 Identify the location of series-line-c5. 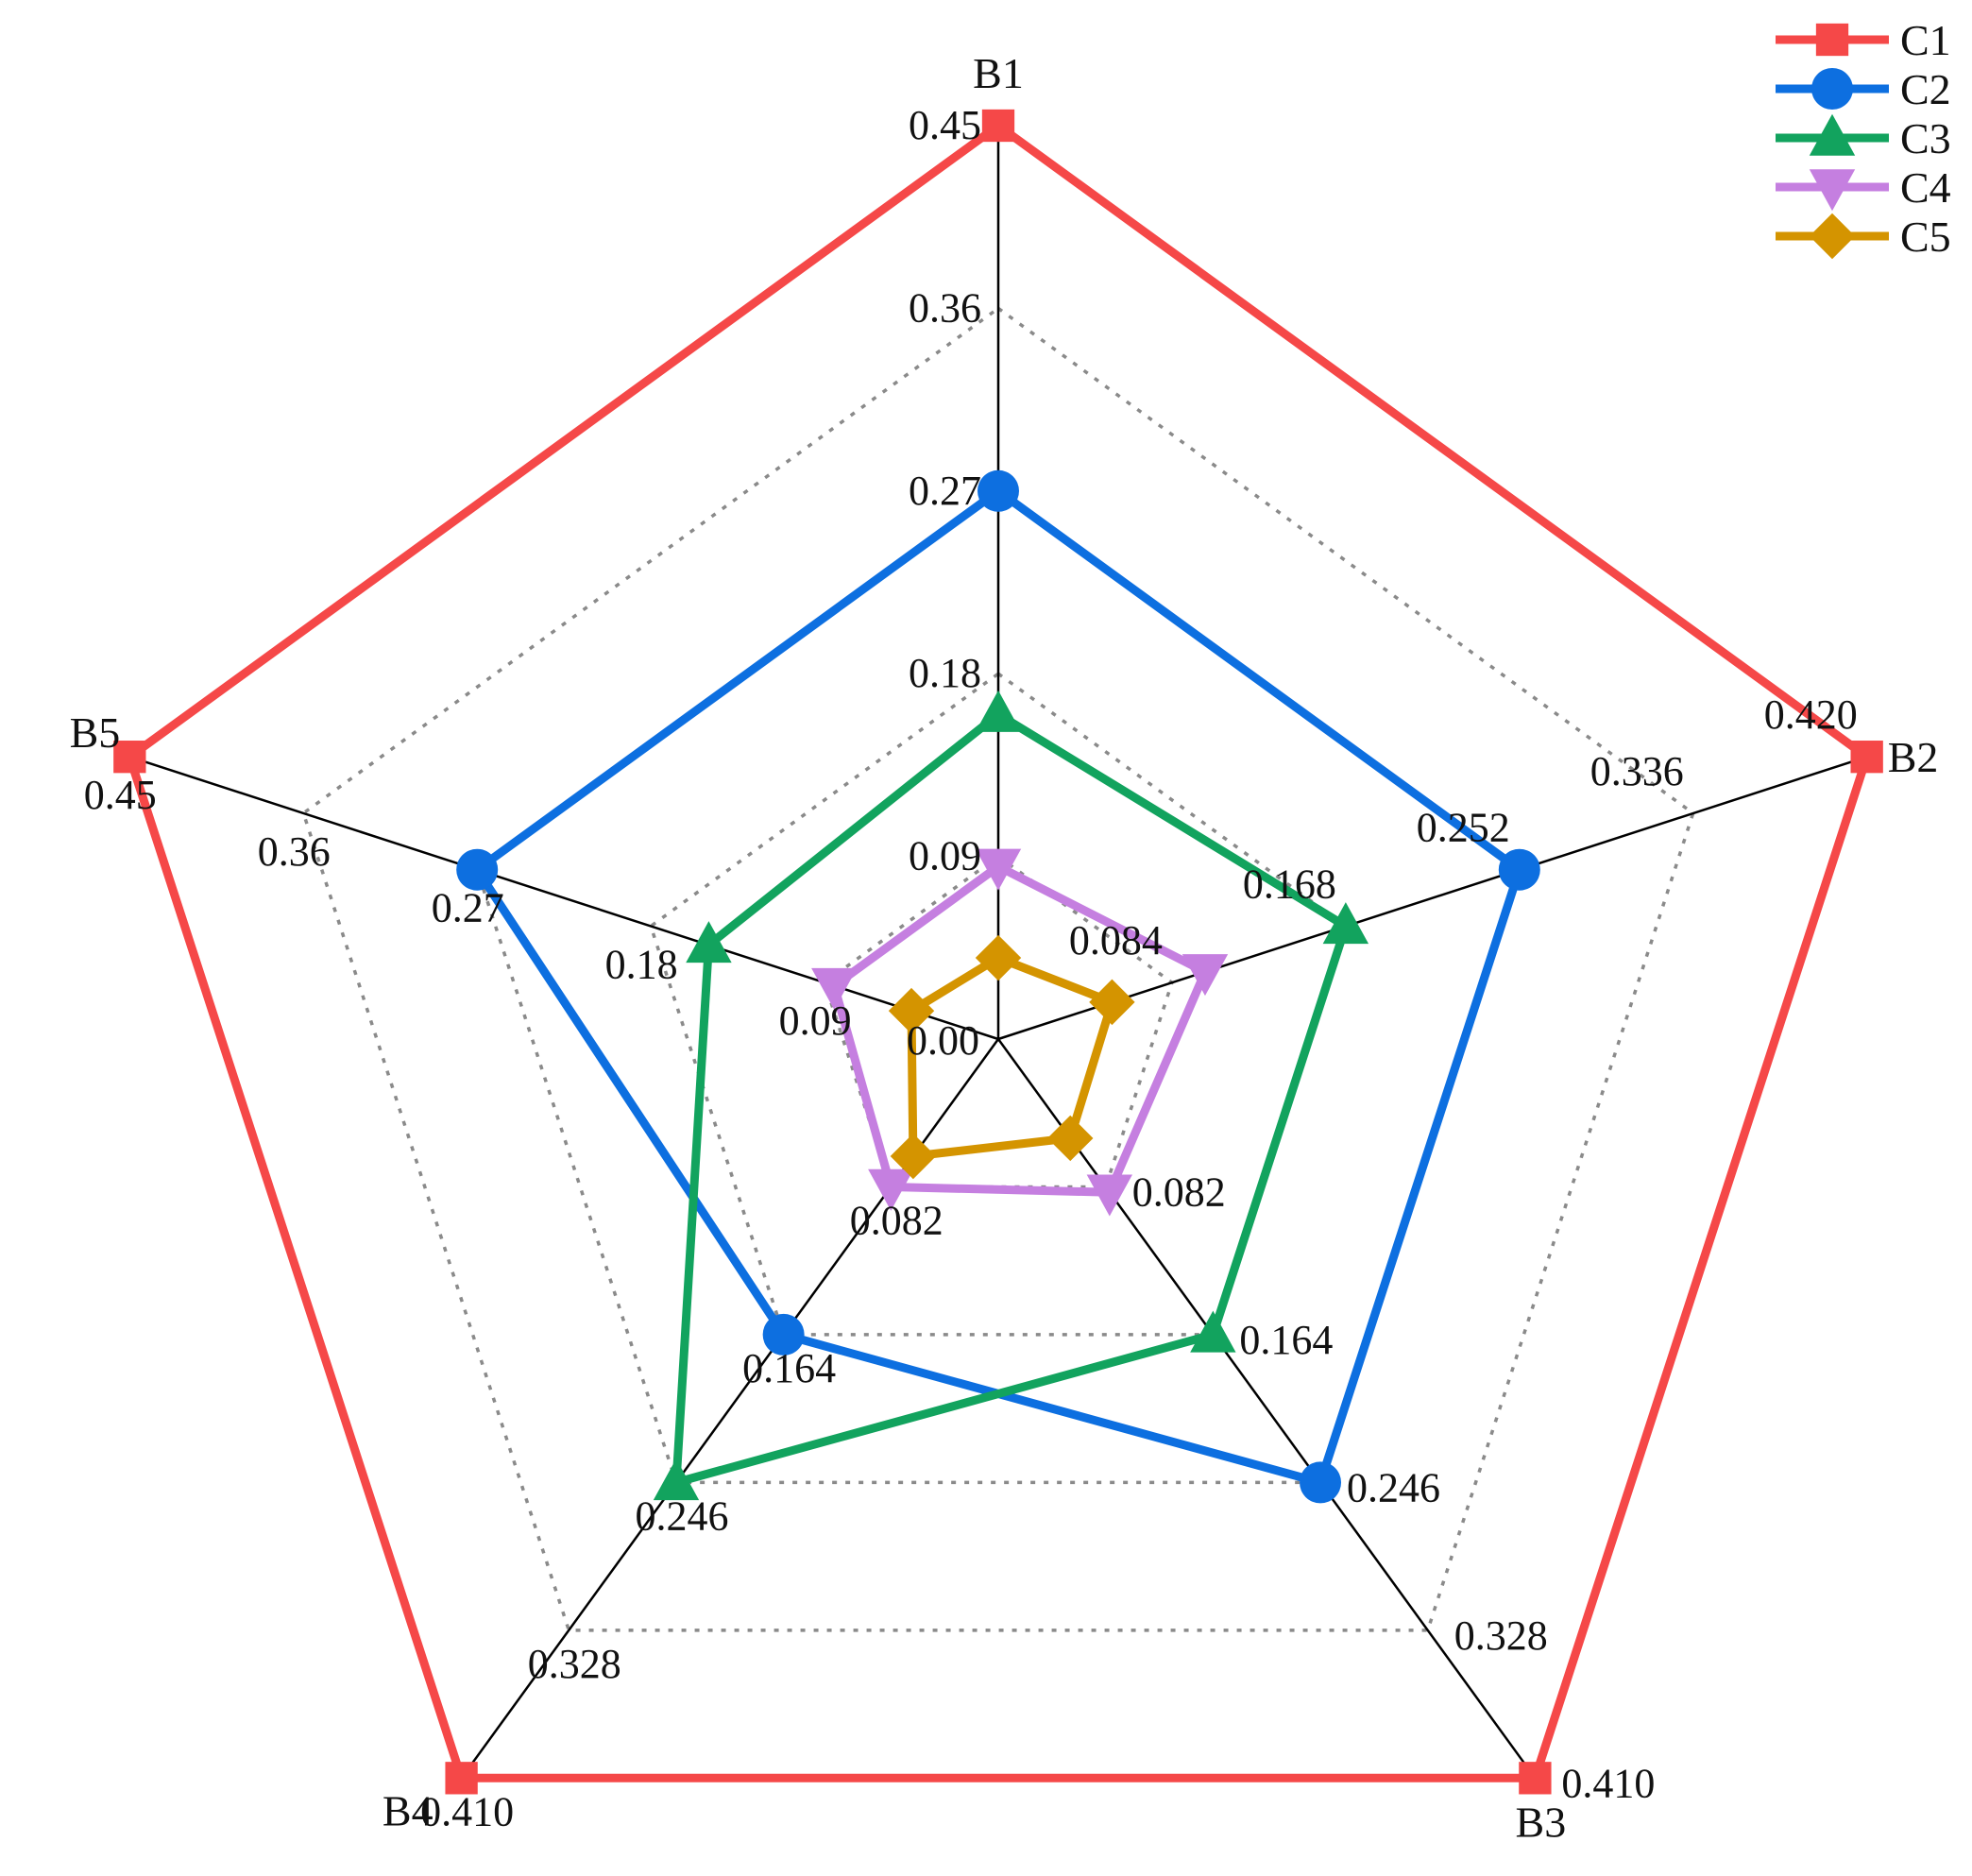
(1011, 1057).